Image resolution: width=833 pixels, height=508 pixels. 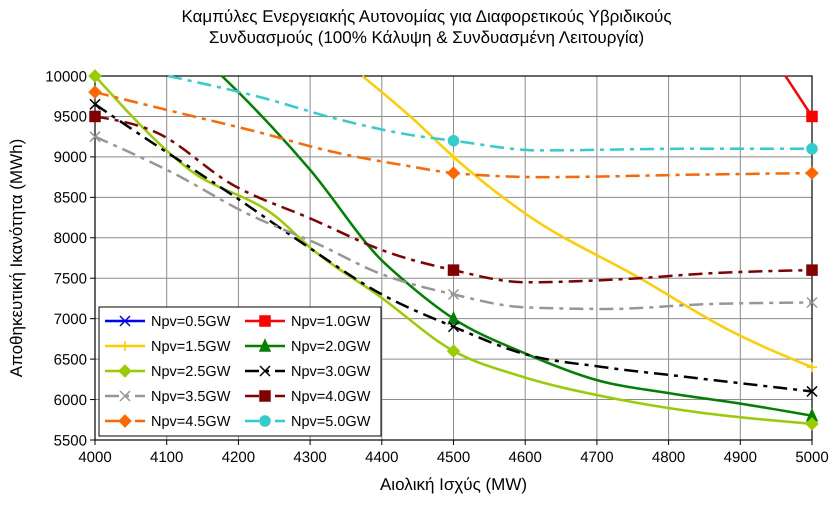 I want to click on legend-label: Npv=2.0GW, so click(x=331, y=347).